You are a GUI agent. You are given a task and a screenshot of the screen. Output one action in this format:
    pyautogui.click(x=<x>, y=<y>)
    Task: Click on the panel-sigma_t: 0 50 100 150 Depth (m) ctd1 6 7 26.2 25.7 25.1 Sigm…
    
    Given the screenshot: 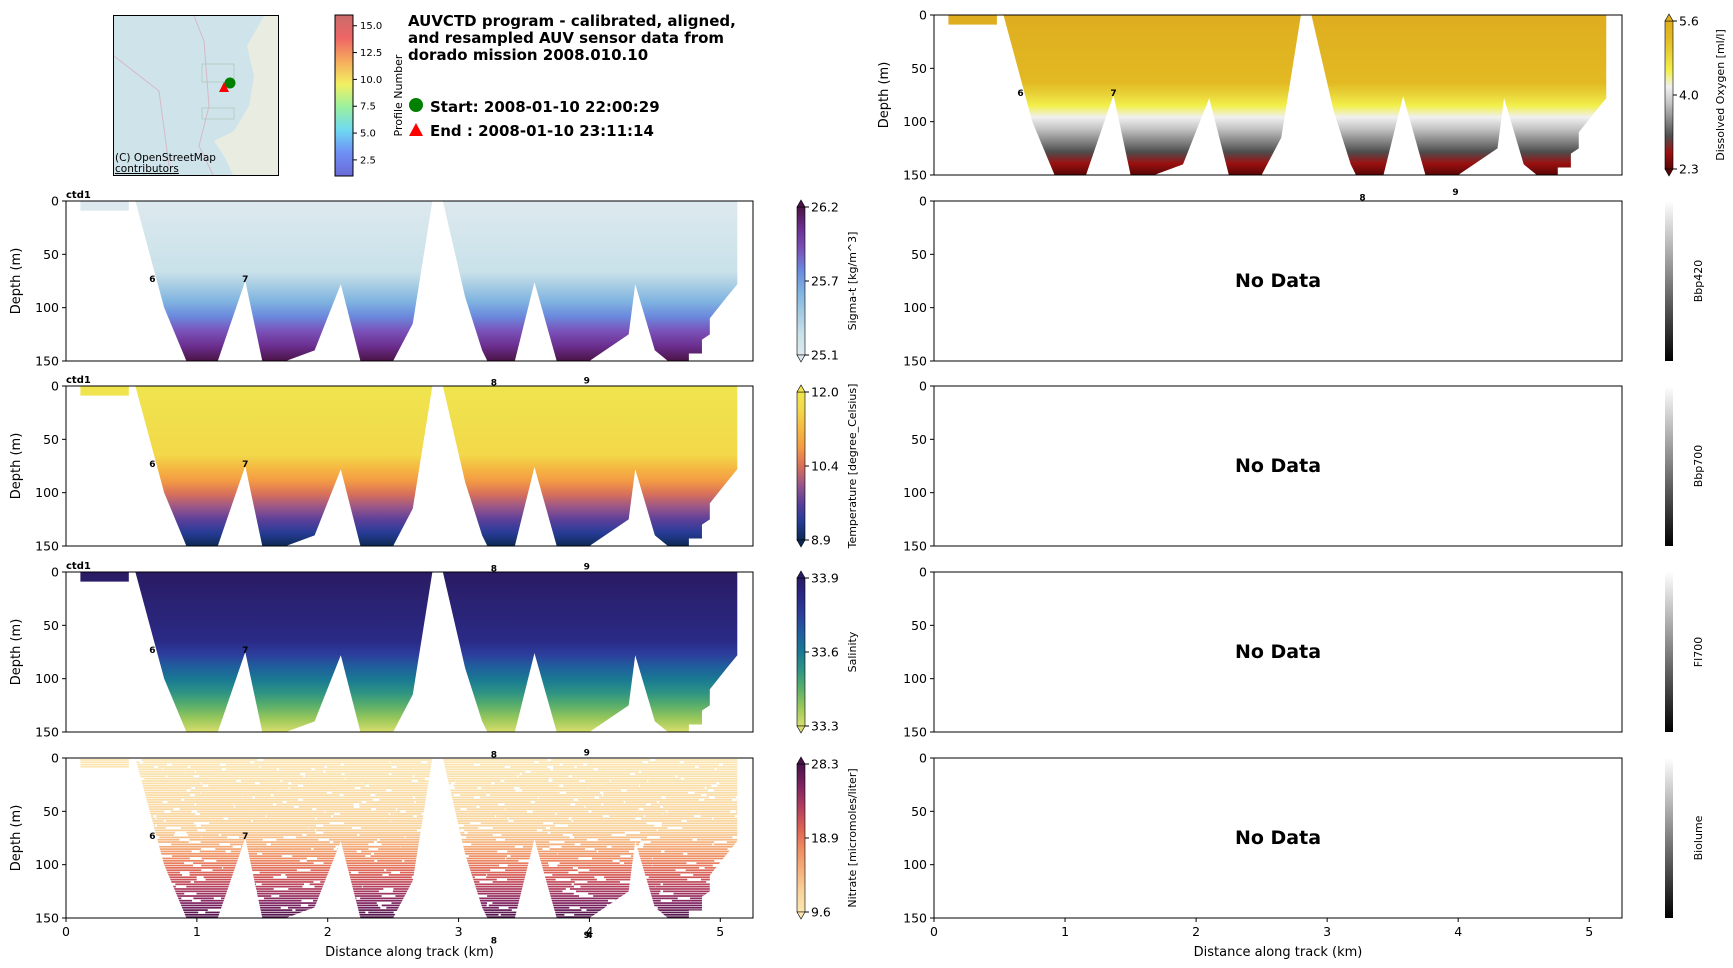 What is the action you would take?
    pyautogui.click(x=434, y=279)
    